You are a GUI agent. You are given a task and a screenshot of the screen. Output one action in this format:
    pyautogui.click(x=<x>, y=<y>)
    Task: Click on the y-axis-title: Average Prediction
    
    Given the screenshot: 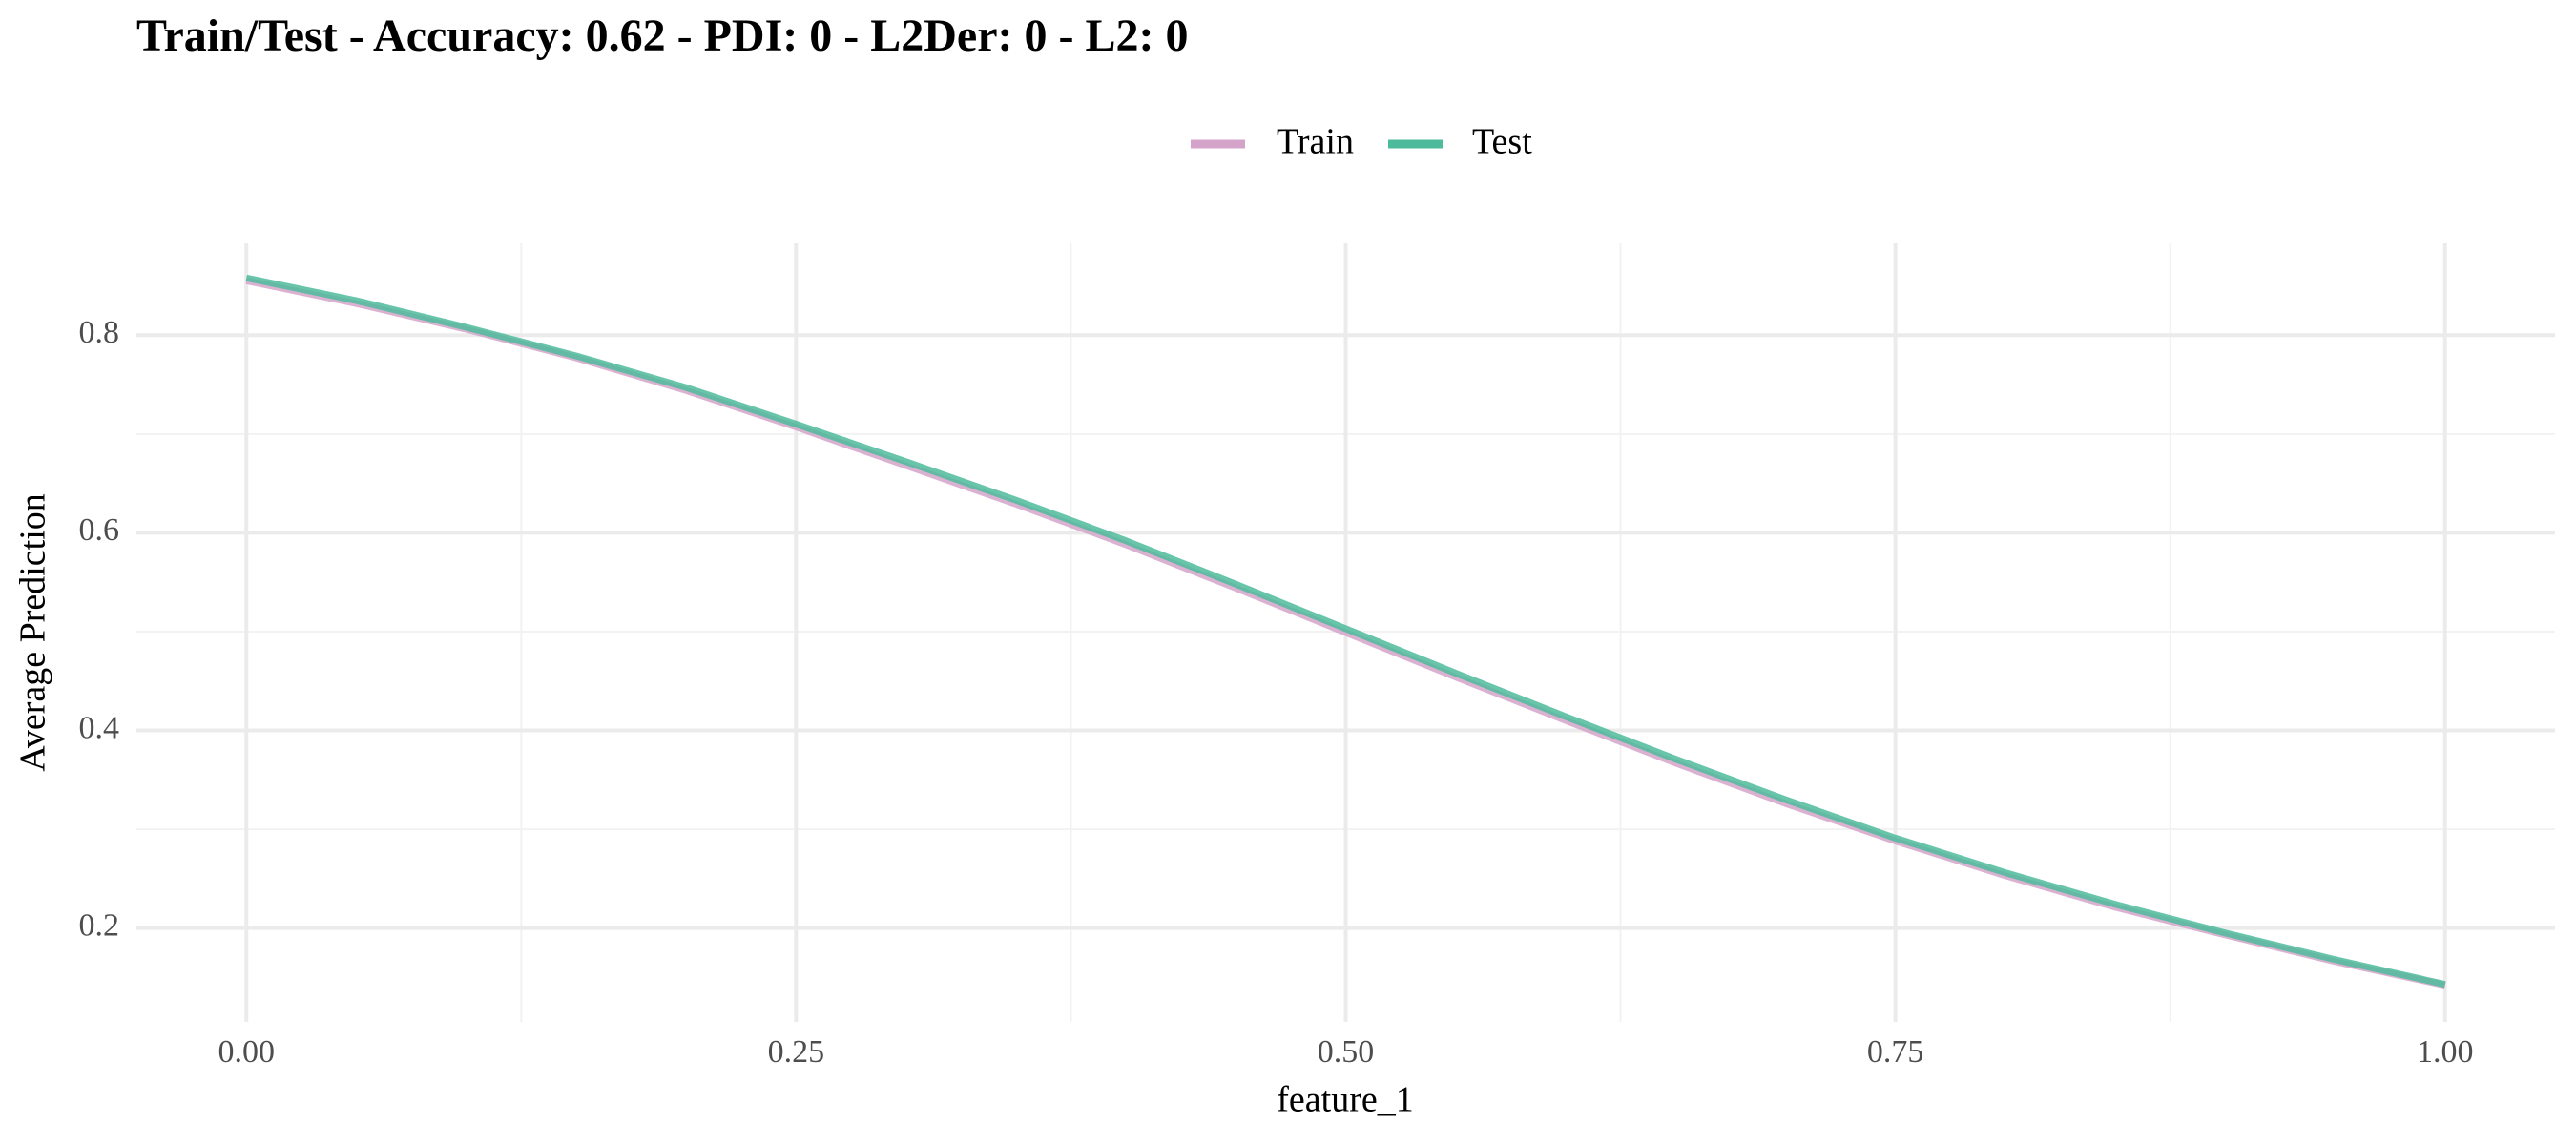 What is the action you would take?
    pyautogui.click(x=33, y=633)
    